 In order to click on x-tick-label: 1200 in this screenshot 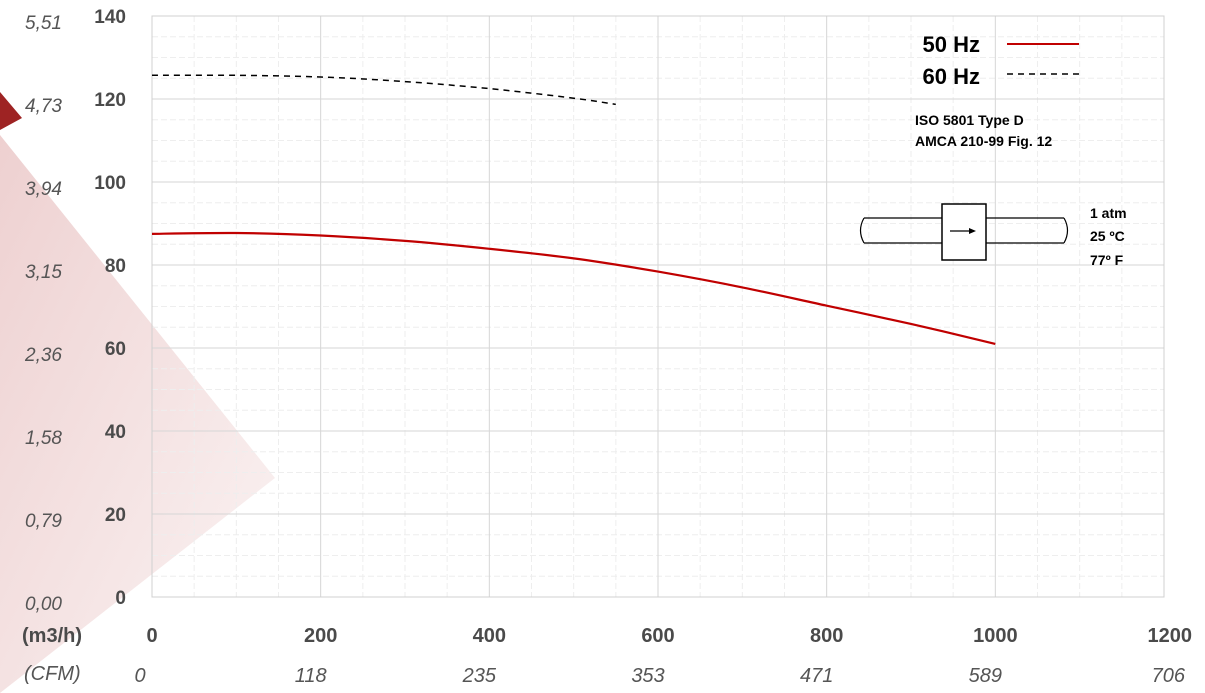, I will do `click(1170, 636)`.